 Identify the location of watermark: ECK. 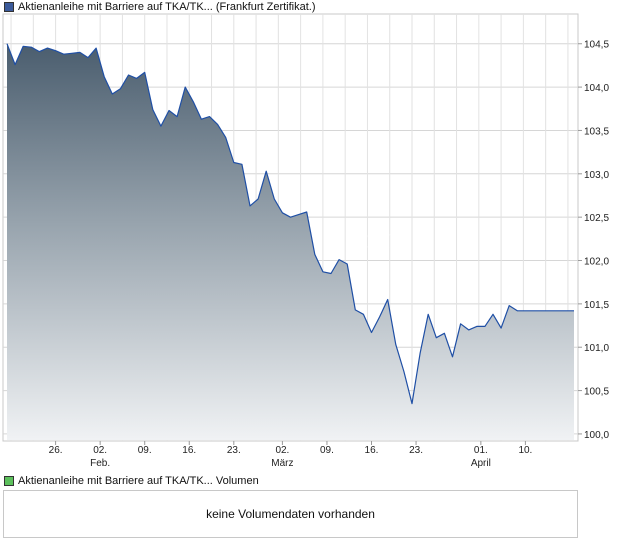
(370, 242).